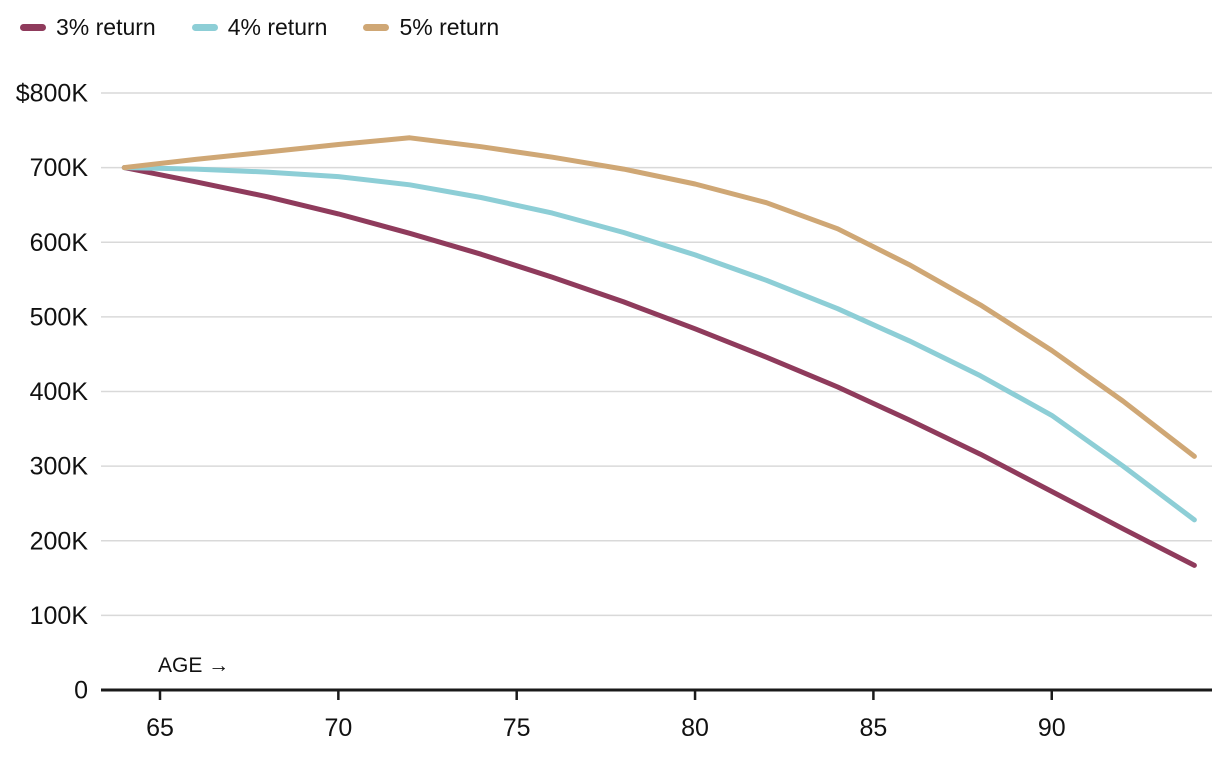 This screenshot has width=1220, height=760. I want to click on y-tick-label: 700K, so click(59, 168).